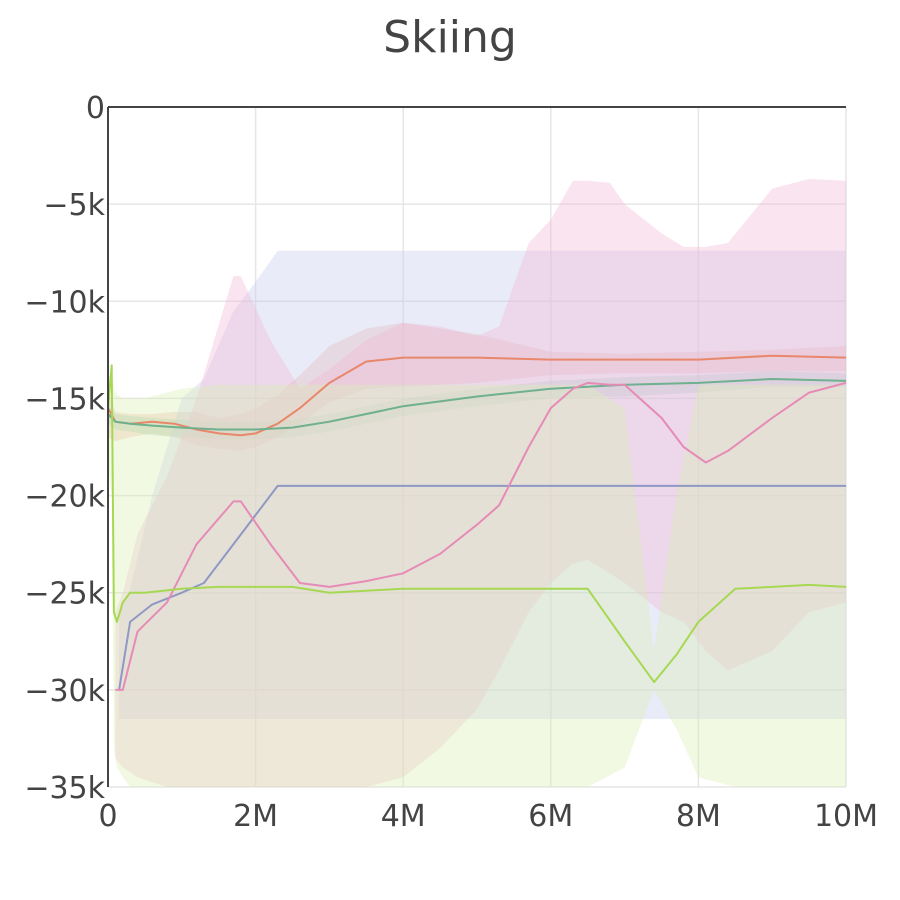 This screenshot has height=900, width=900. I want to click on y-tick-label: −5k, so click(74, 205).